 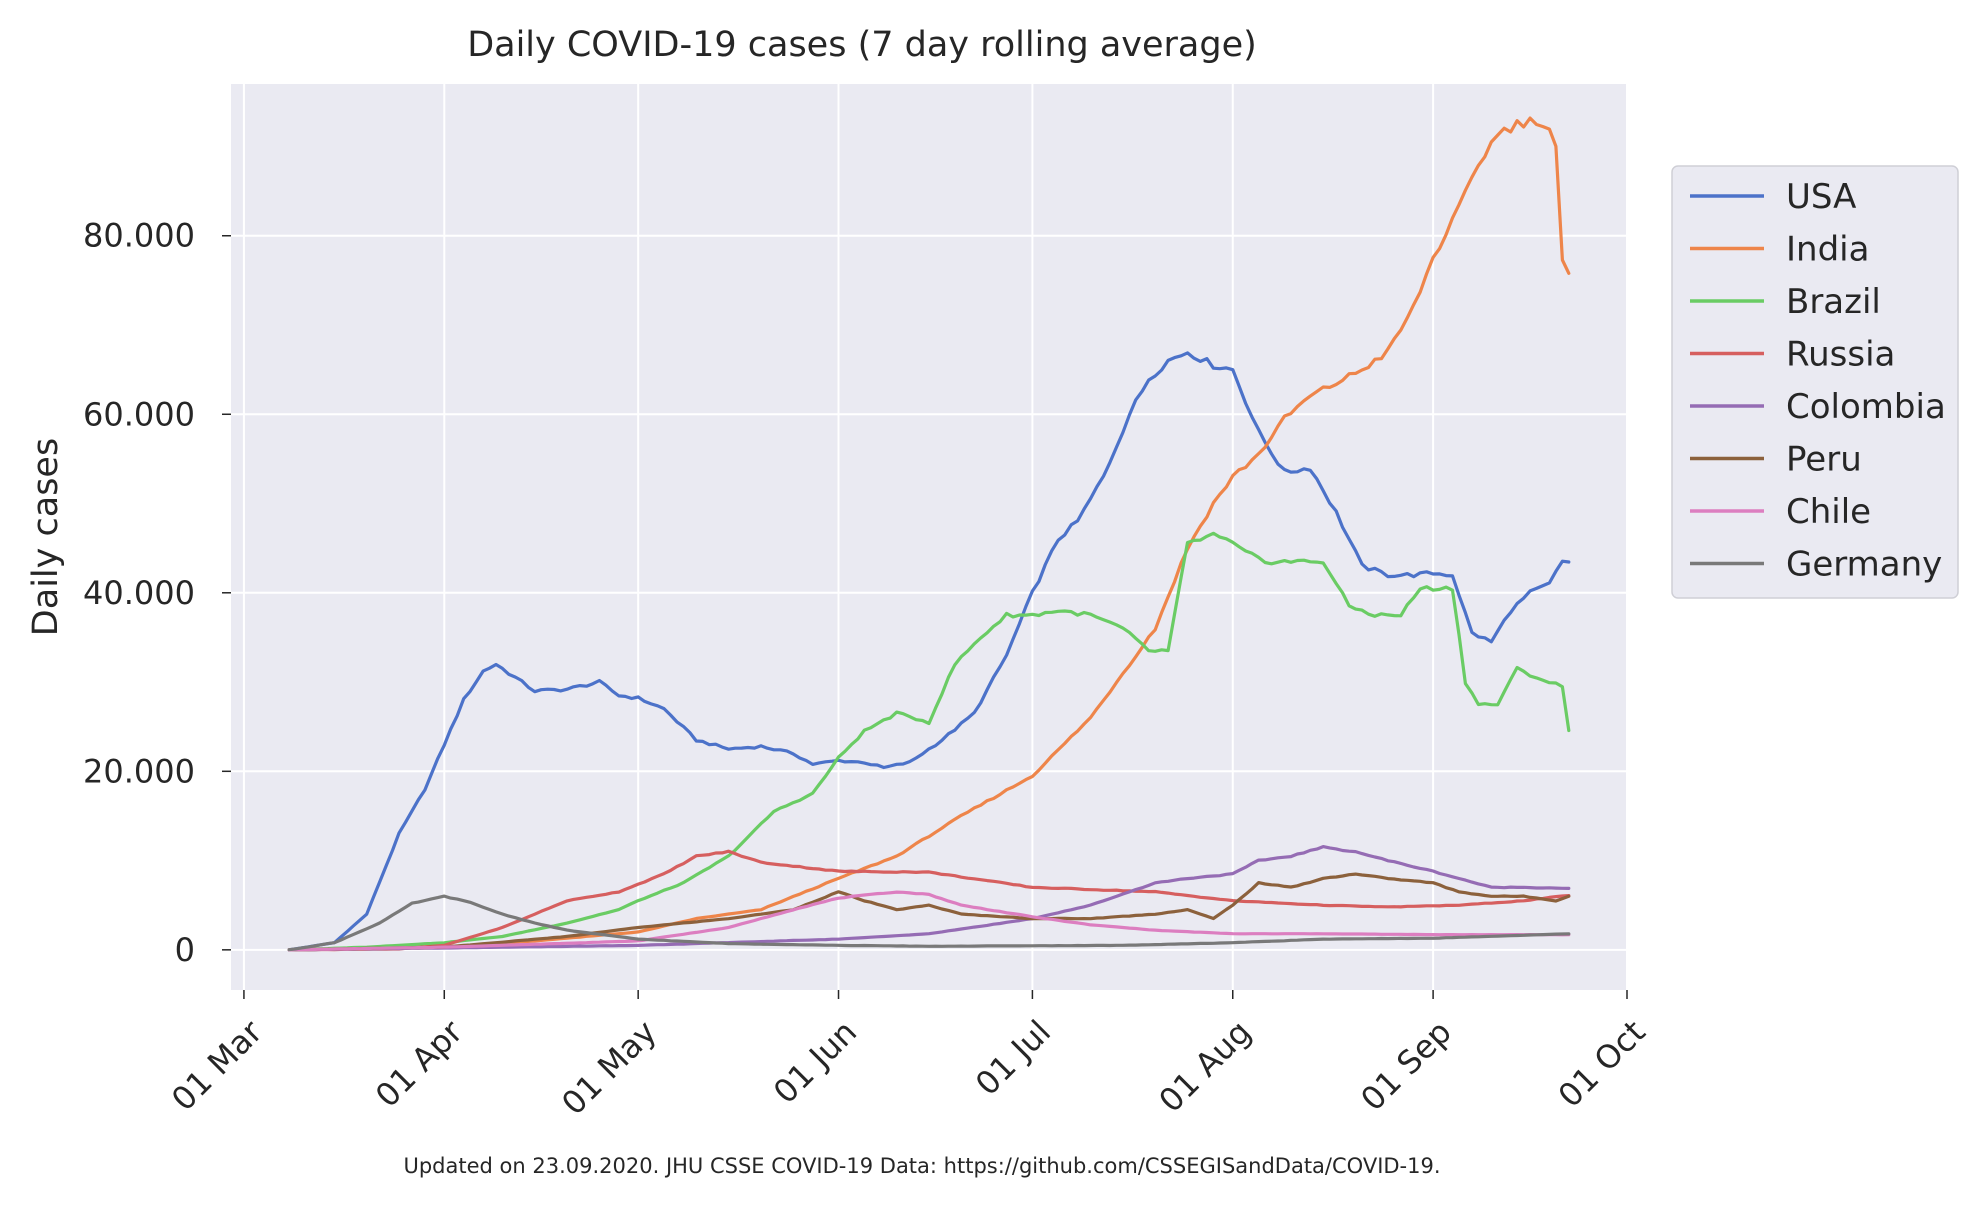 I want to click on y-tick-label: 20.000, so click(x=139, y=771).